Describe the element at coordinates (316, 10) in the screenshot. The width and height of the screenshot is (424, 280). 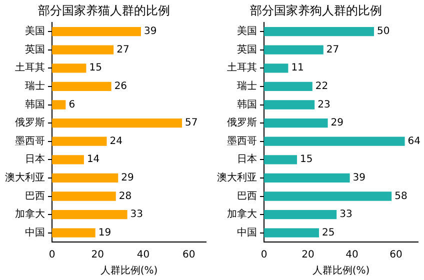
I see `chart-title: 部分国家养狗人群的比例` at that location.